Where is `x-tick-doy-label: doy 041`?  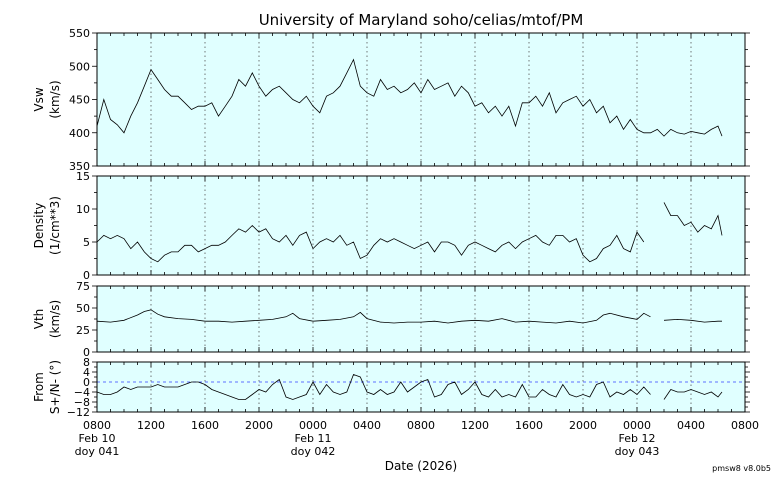
x-tick-doy-label: doy 041 is located at coordinates (97, 451).